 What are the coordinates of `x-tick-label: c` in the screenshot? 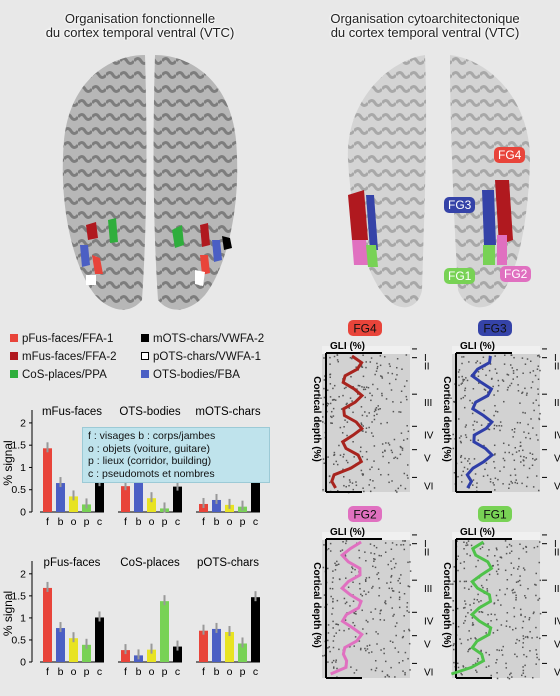 It's located at (99, 522).